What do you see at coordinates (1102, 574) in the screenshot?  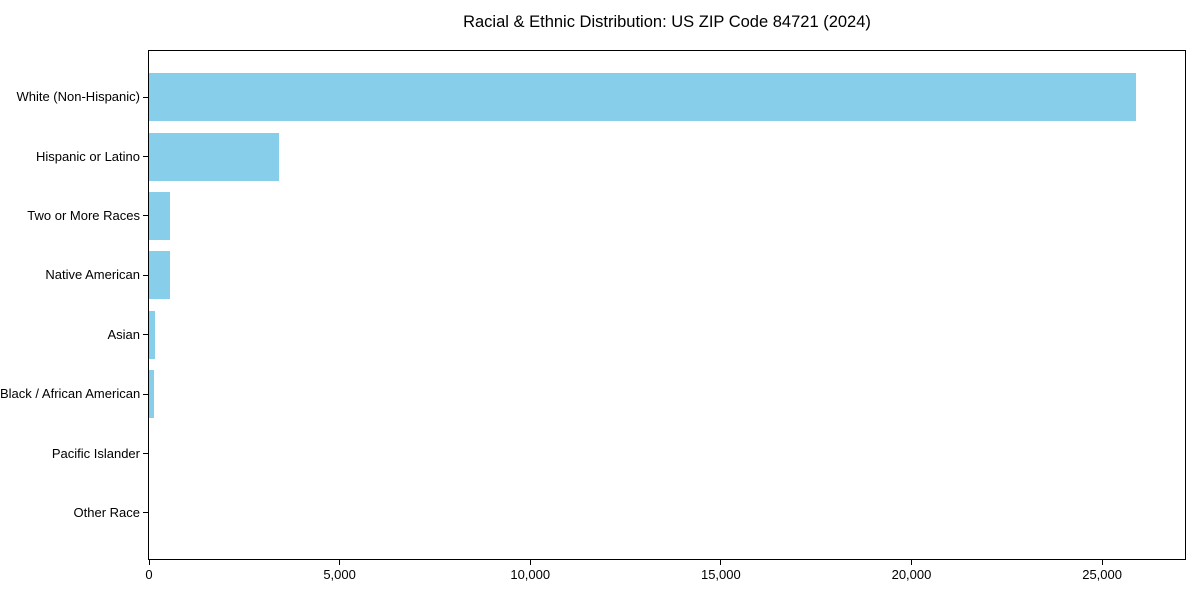 I see `x-tick-label: 25,000` at bounding box center [1102, 574].